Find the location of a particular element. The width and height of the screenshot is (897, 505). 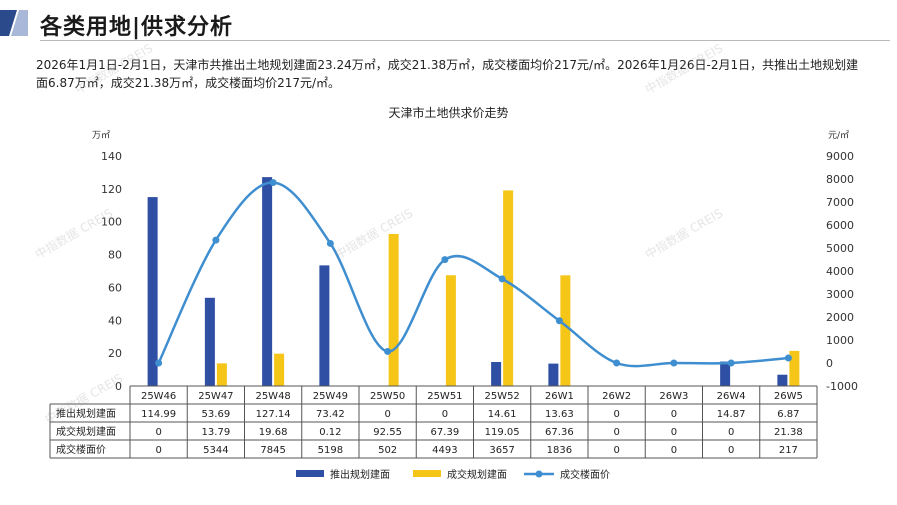

table-cell: 4493 is located at coordinates (444, 450).